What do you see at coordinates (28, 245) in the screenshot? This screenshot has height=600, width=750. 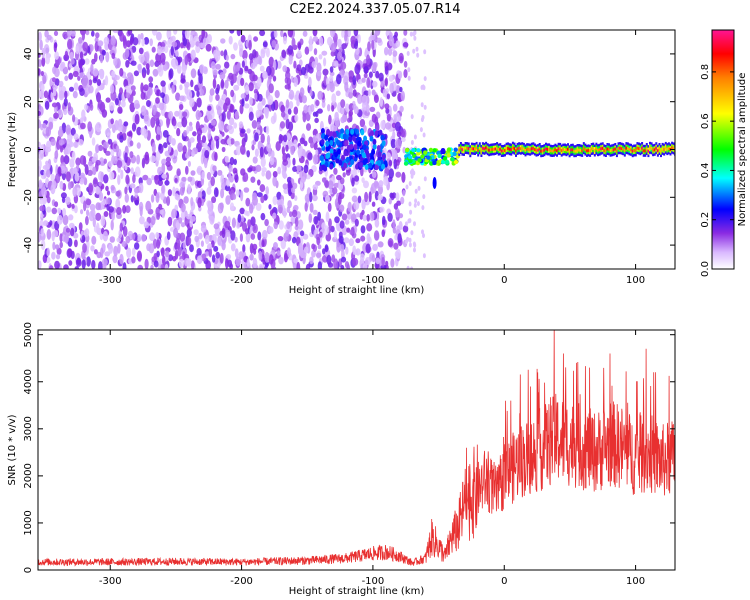 I see `heatmap-y-tick-label: -40` at bounding box center [28, 245].